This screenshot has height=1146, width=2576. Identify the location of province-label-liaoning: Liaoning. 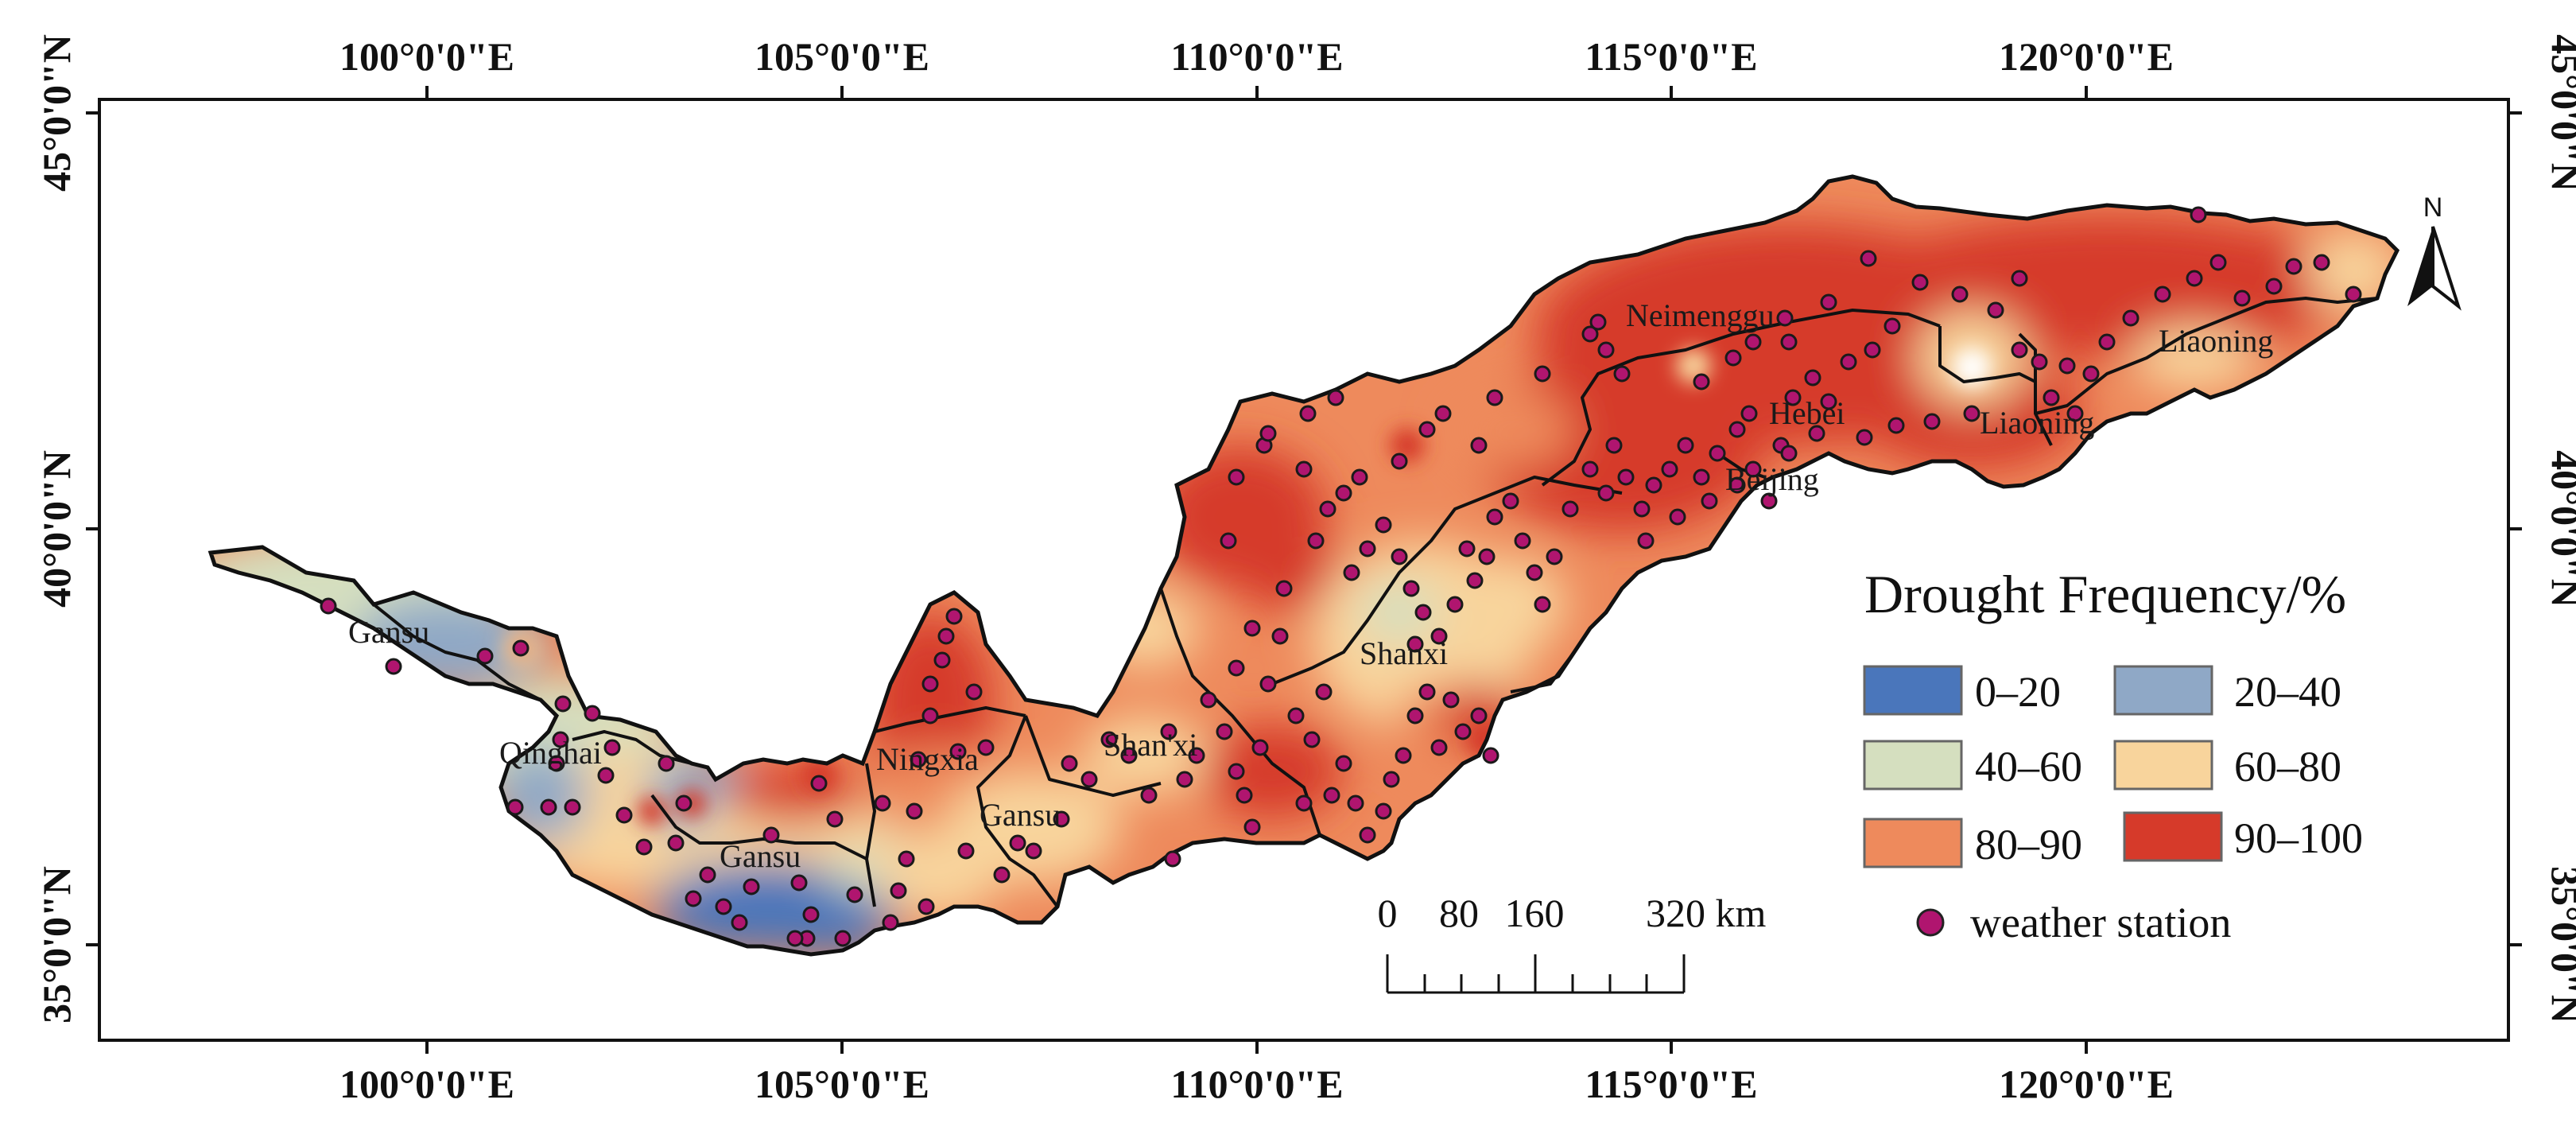
(2037, 423).